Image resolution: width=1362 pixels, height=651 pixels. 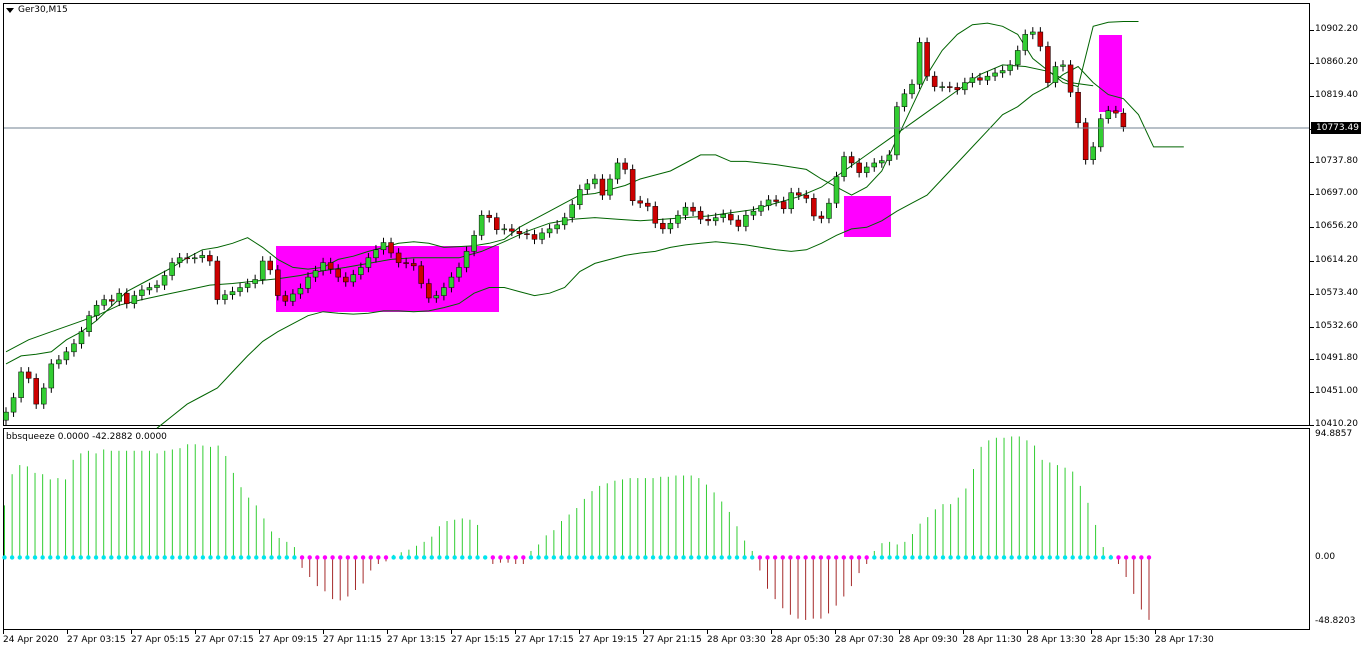 I want to click on time-tick-label: 27 Apr 13:15, so click(x=416, y=640).